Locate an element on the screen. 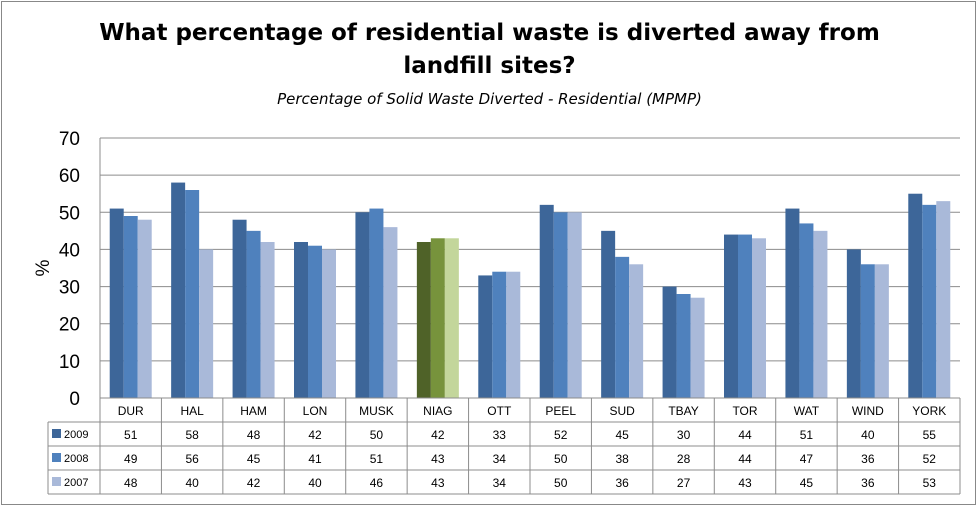 The image size is (979, 508). category-label: TOR is located at coordinates (744, 411).